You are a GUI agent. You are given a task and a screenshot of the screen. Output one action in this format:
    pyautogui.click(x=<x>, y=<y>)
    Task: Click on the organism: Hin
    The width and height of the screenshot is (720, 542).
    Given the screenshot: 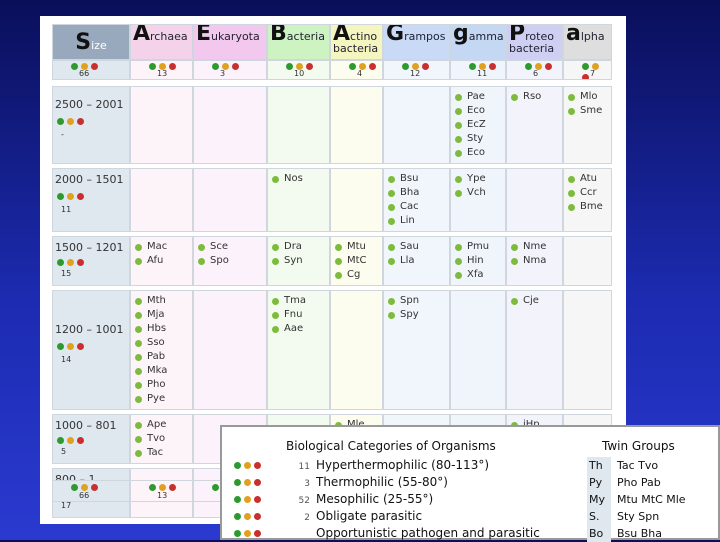 What is the action you would take?
    pyautogui.click(x=478, y=261)
    